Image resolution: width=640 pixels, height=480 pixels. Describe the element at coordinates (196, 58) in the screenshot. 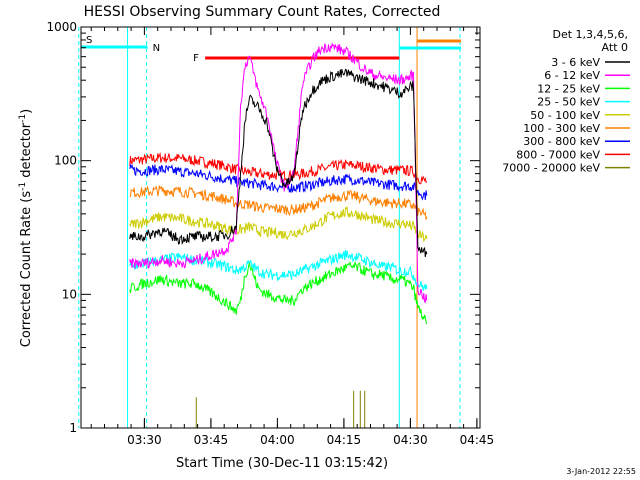

I see `band-label-F: F` at that location.